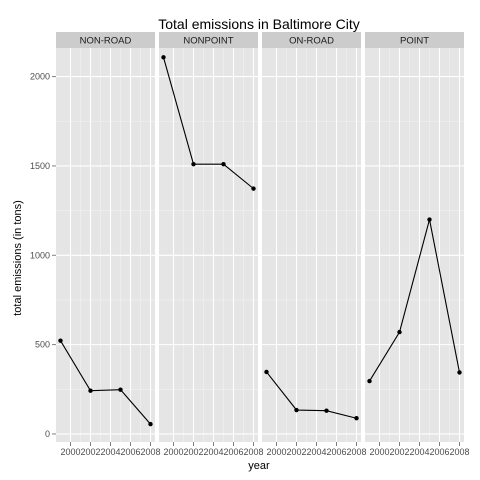  What do you see at coordinates (18, 258) in the screenshot?
I see `y-axis-title: total emissions (in tons)` at bounding box center [18, 258].